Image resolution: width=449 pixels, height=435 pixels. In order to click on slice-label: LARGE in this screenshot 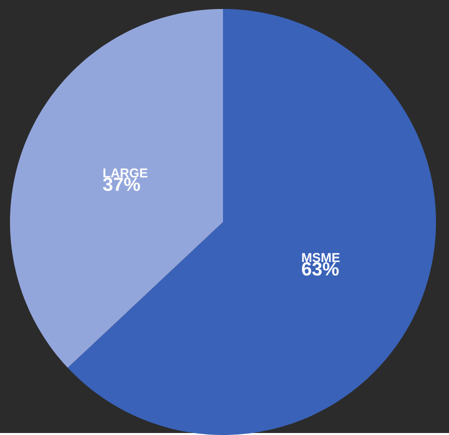, I will do `click(125, 173)`.